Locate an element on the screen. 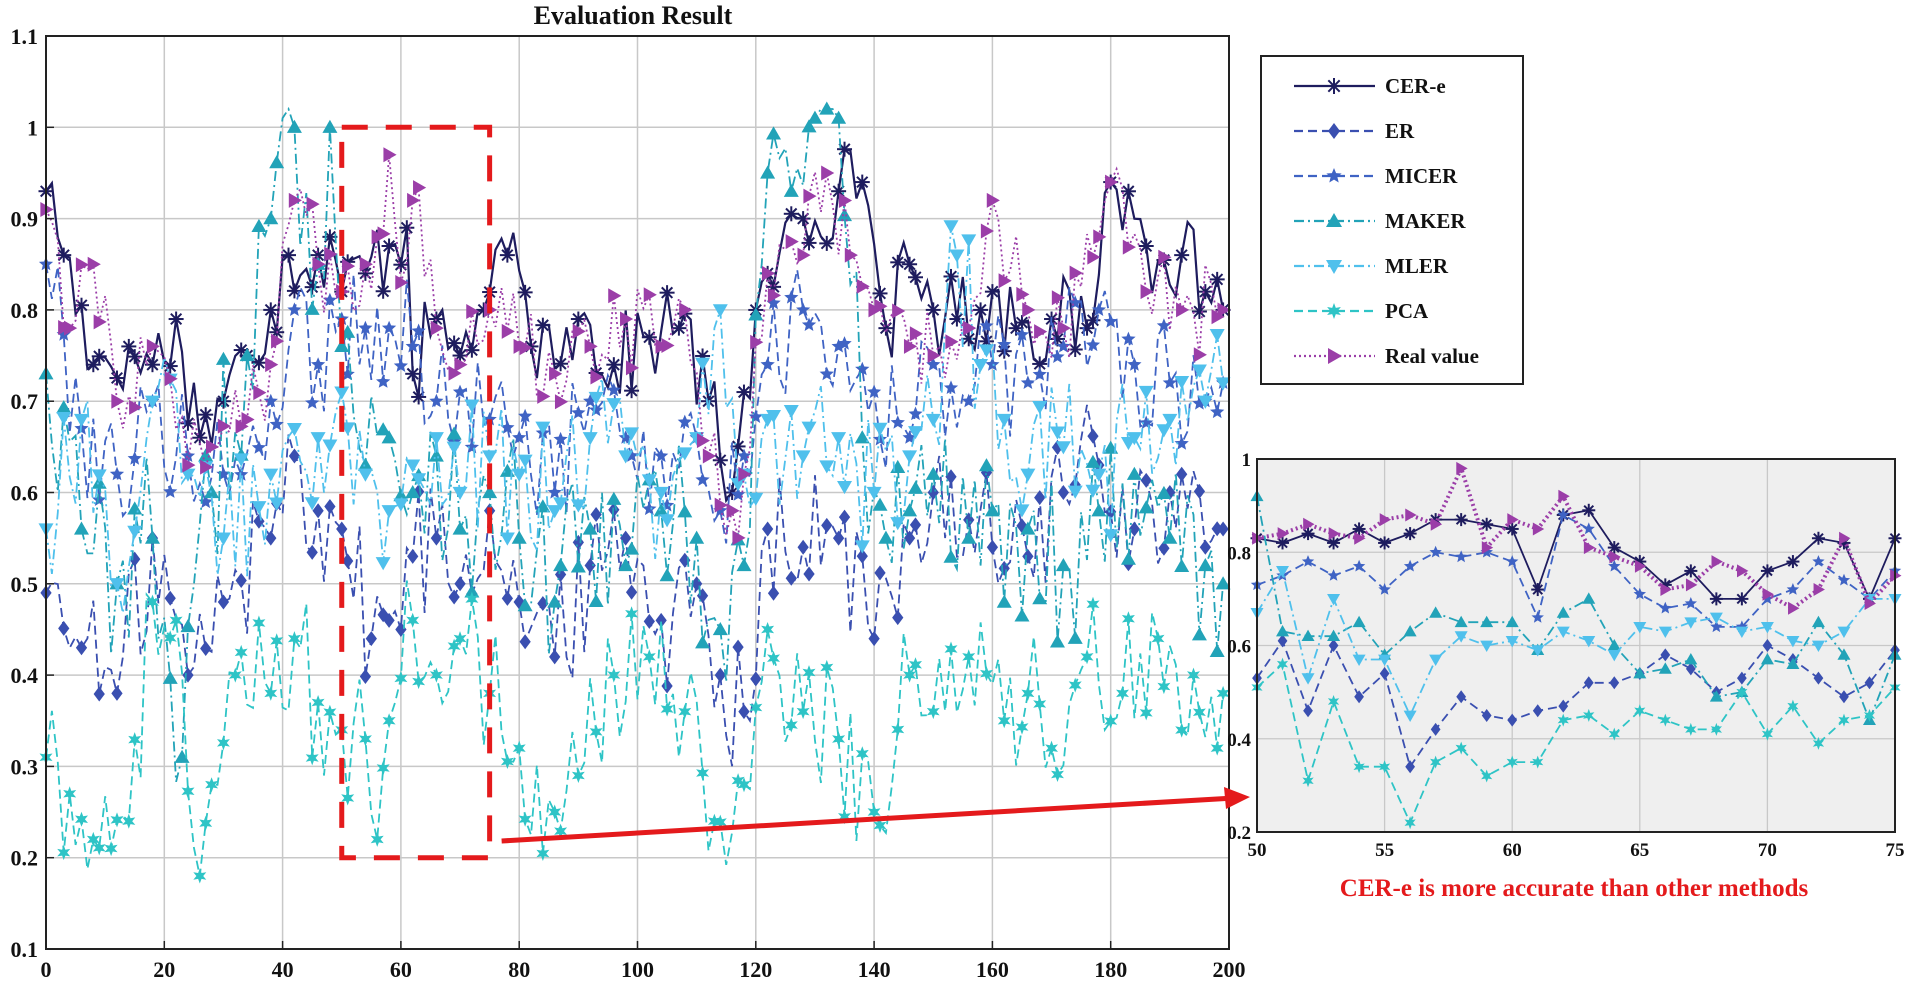  zoom-y-tick-label: 0.8 is located at coordinates (1239, 553).